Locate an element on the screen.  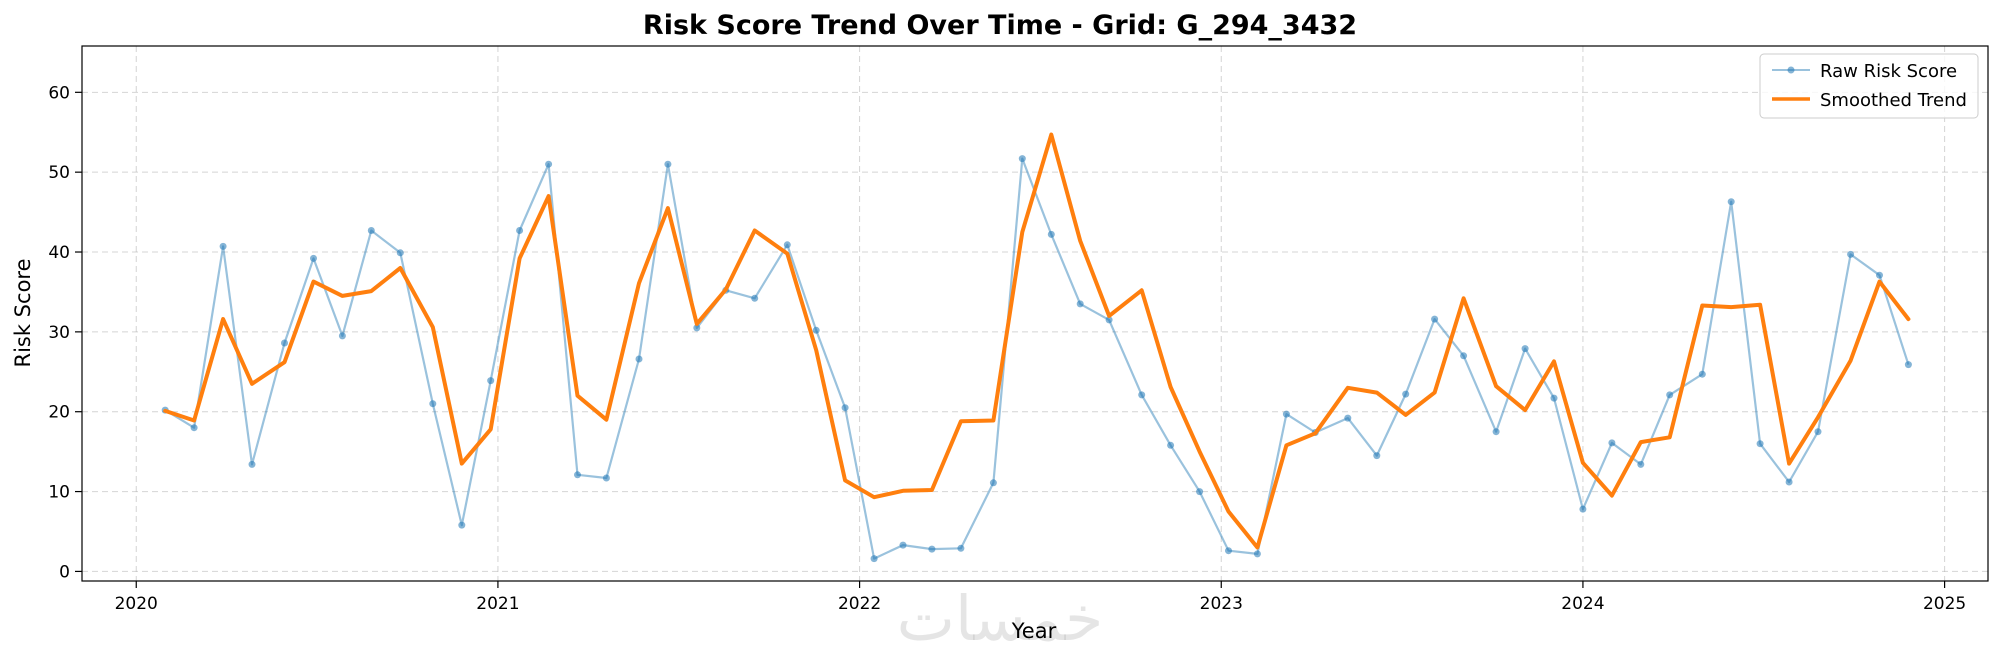
y-tick-label: 30 is located at coordinates (59, 333).